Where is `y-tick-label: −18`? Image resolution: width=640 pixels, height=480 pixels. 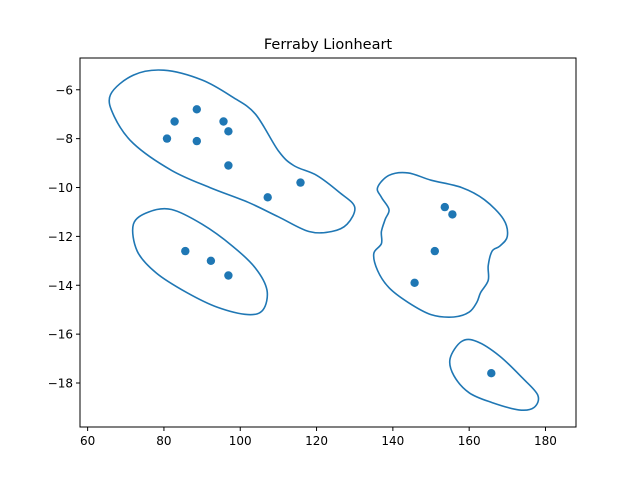
y-tick-label: −18 is located at coordinates (60, 384).